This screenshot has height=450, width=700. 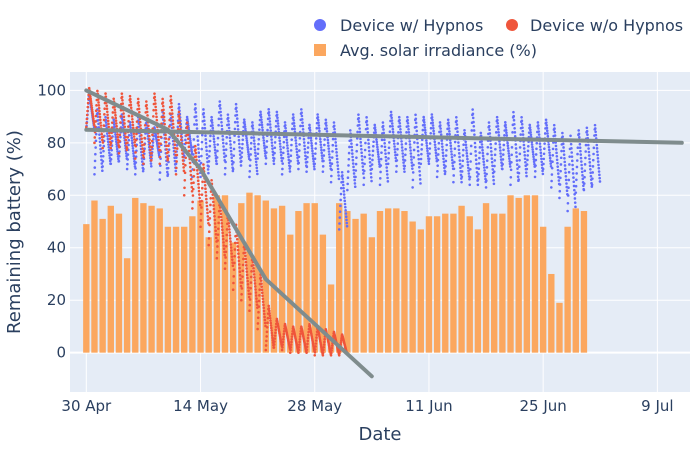 I want to click on legend-item-no-hypnos: Device w/o Hypnos, so click(x=594, y=25).